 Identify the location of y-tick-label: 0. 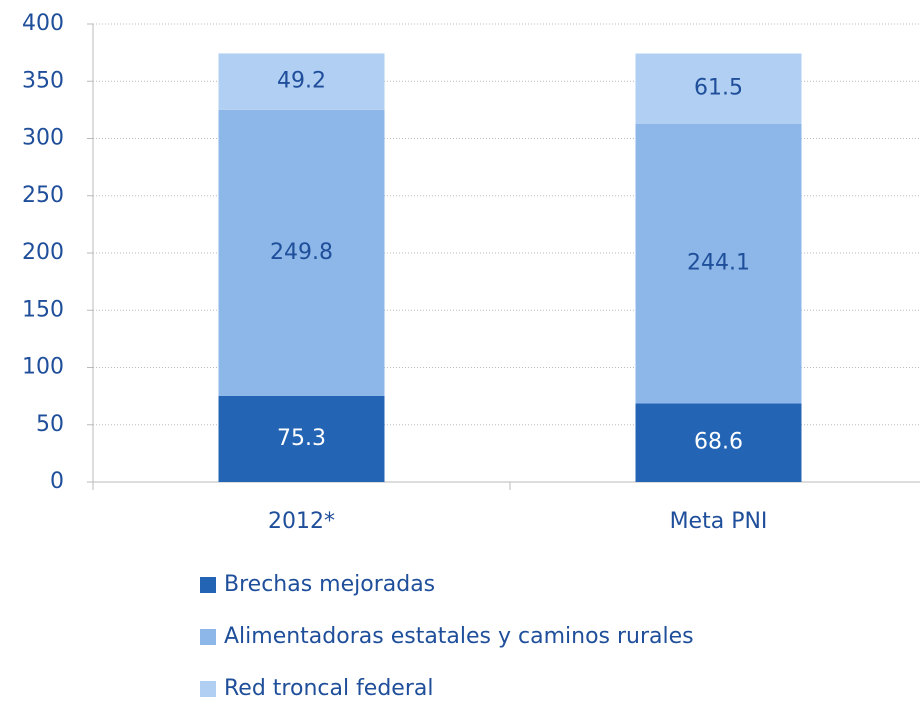
(57, 481).